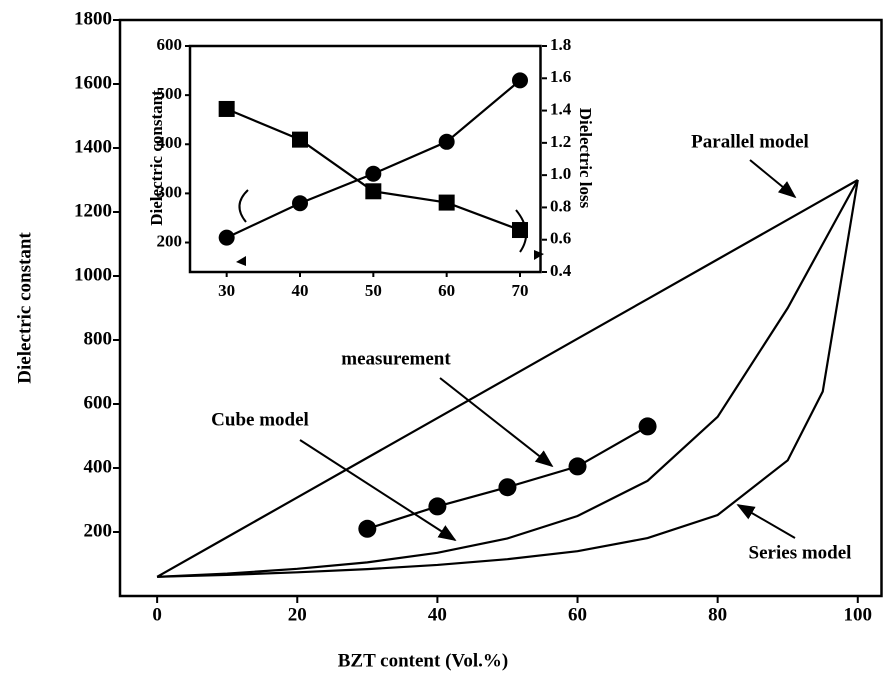 Image resolution: width=883 pixels, height=678 pixels. Describe the element at coordinates (858, 614) in the screenshot. I see `x-tick-label: 100` at that location.